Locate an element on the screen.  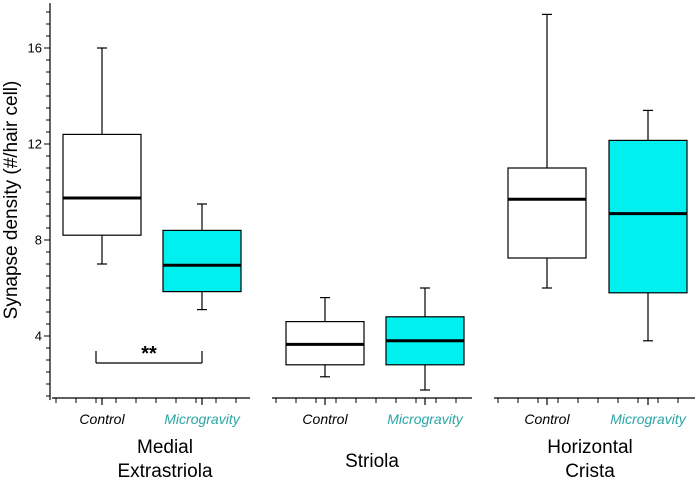
group-label: Extrastriola is located at coordinates (164, 471).